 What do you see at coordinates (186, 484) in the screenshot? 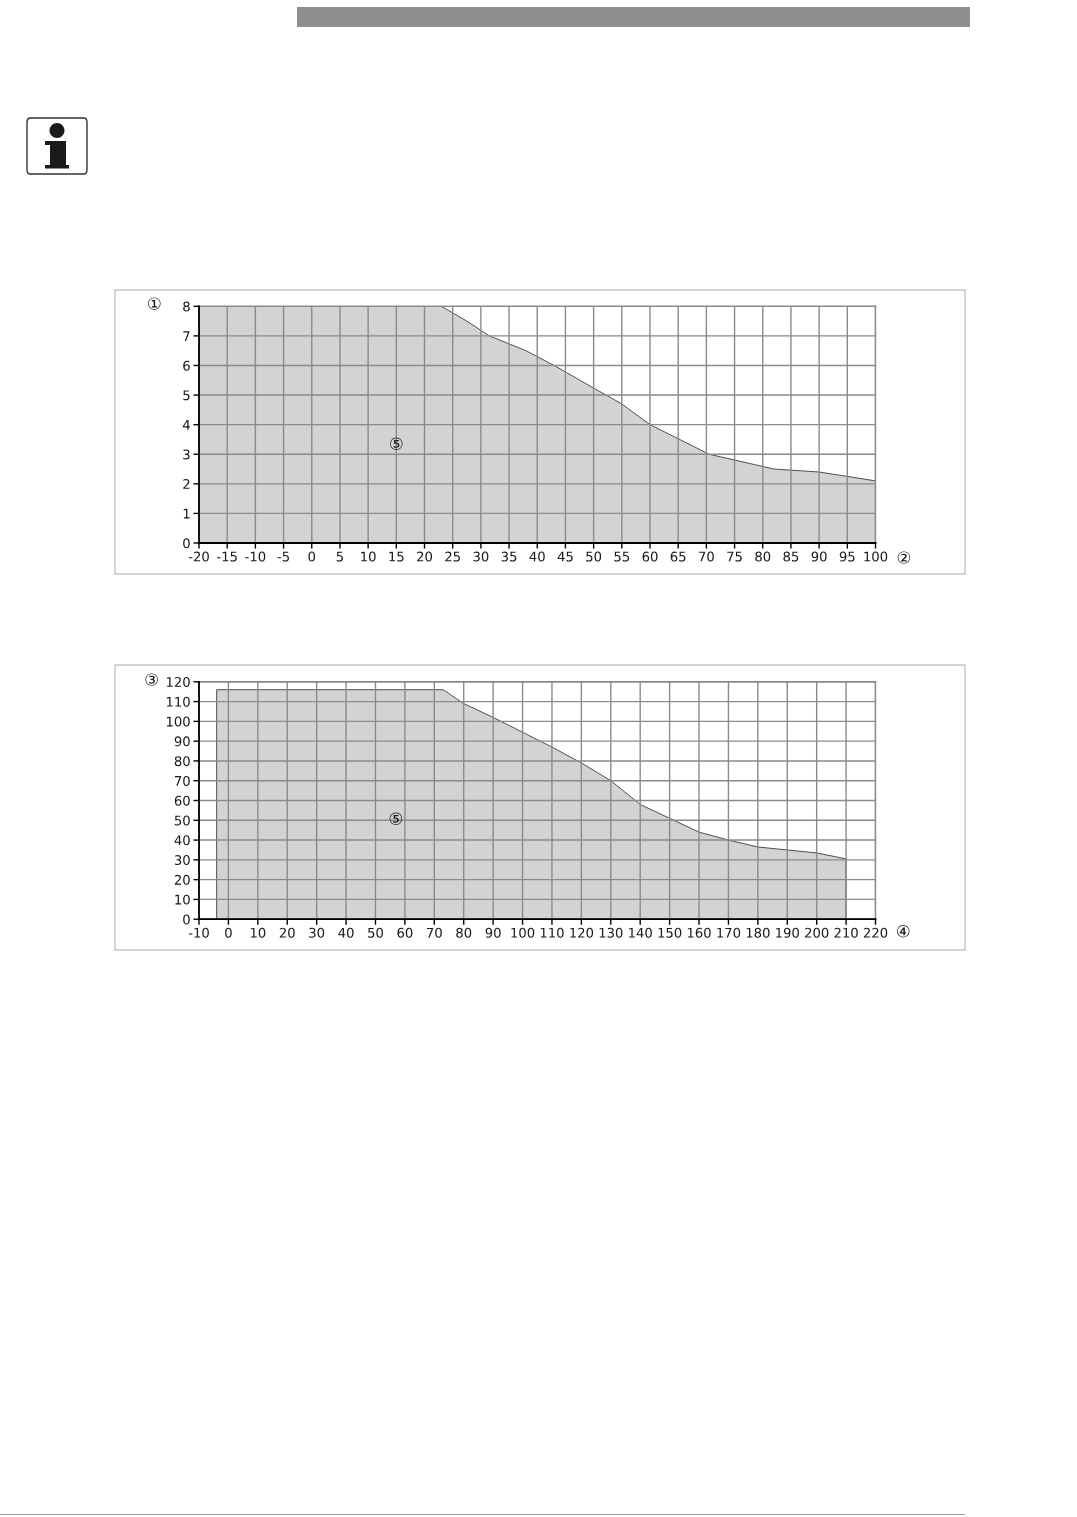
I see `y-tick-label: 2` at bounding box center [186, 484].